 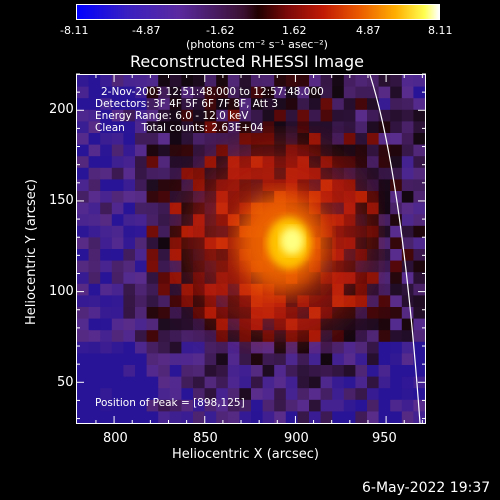 I want to click on timestamp: 6-May-2022 19:37, so click(x=426, y=488).